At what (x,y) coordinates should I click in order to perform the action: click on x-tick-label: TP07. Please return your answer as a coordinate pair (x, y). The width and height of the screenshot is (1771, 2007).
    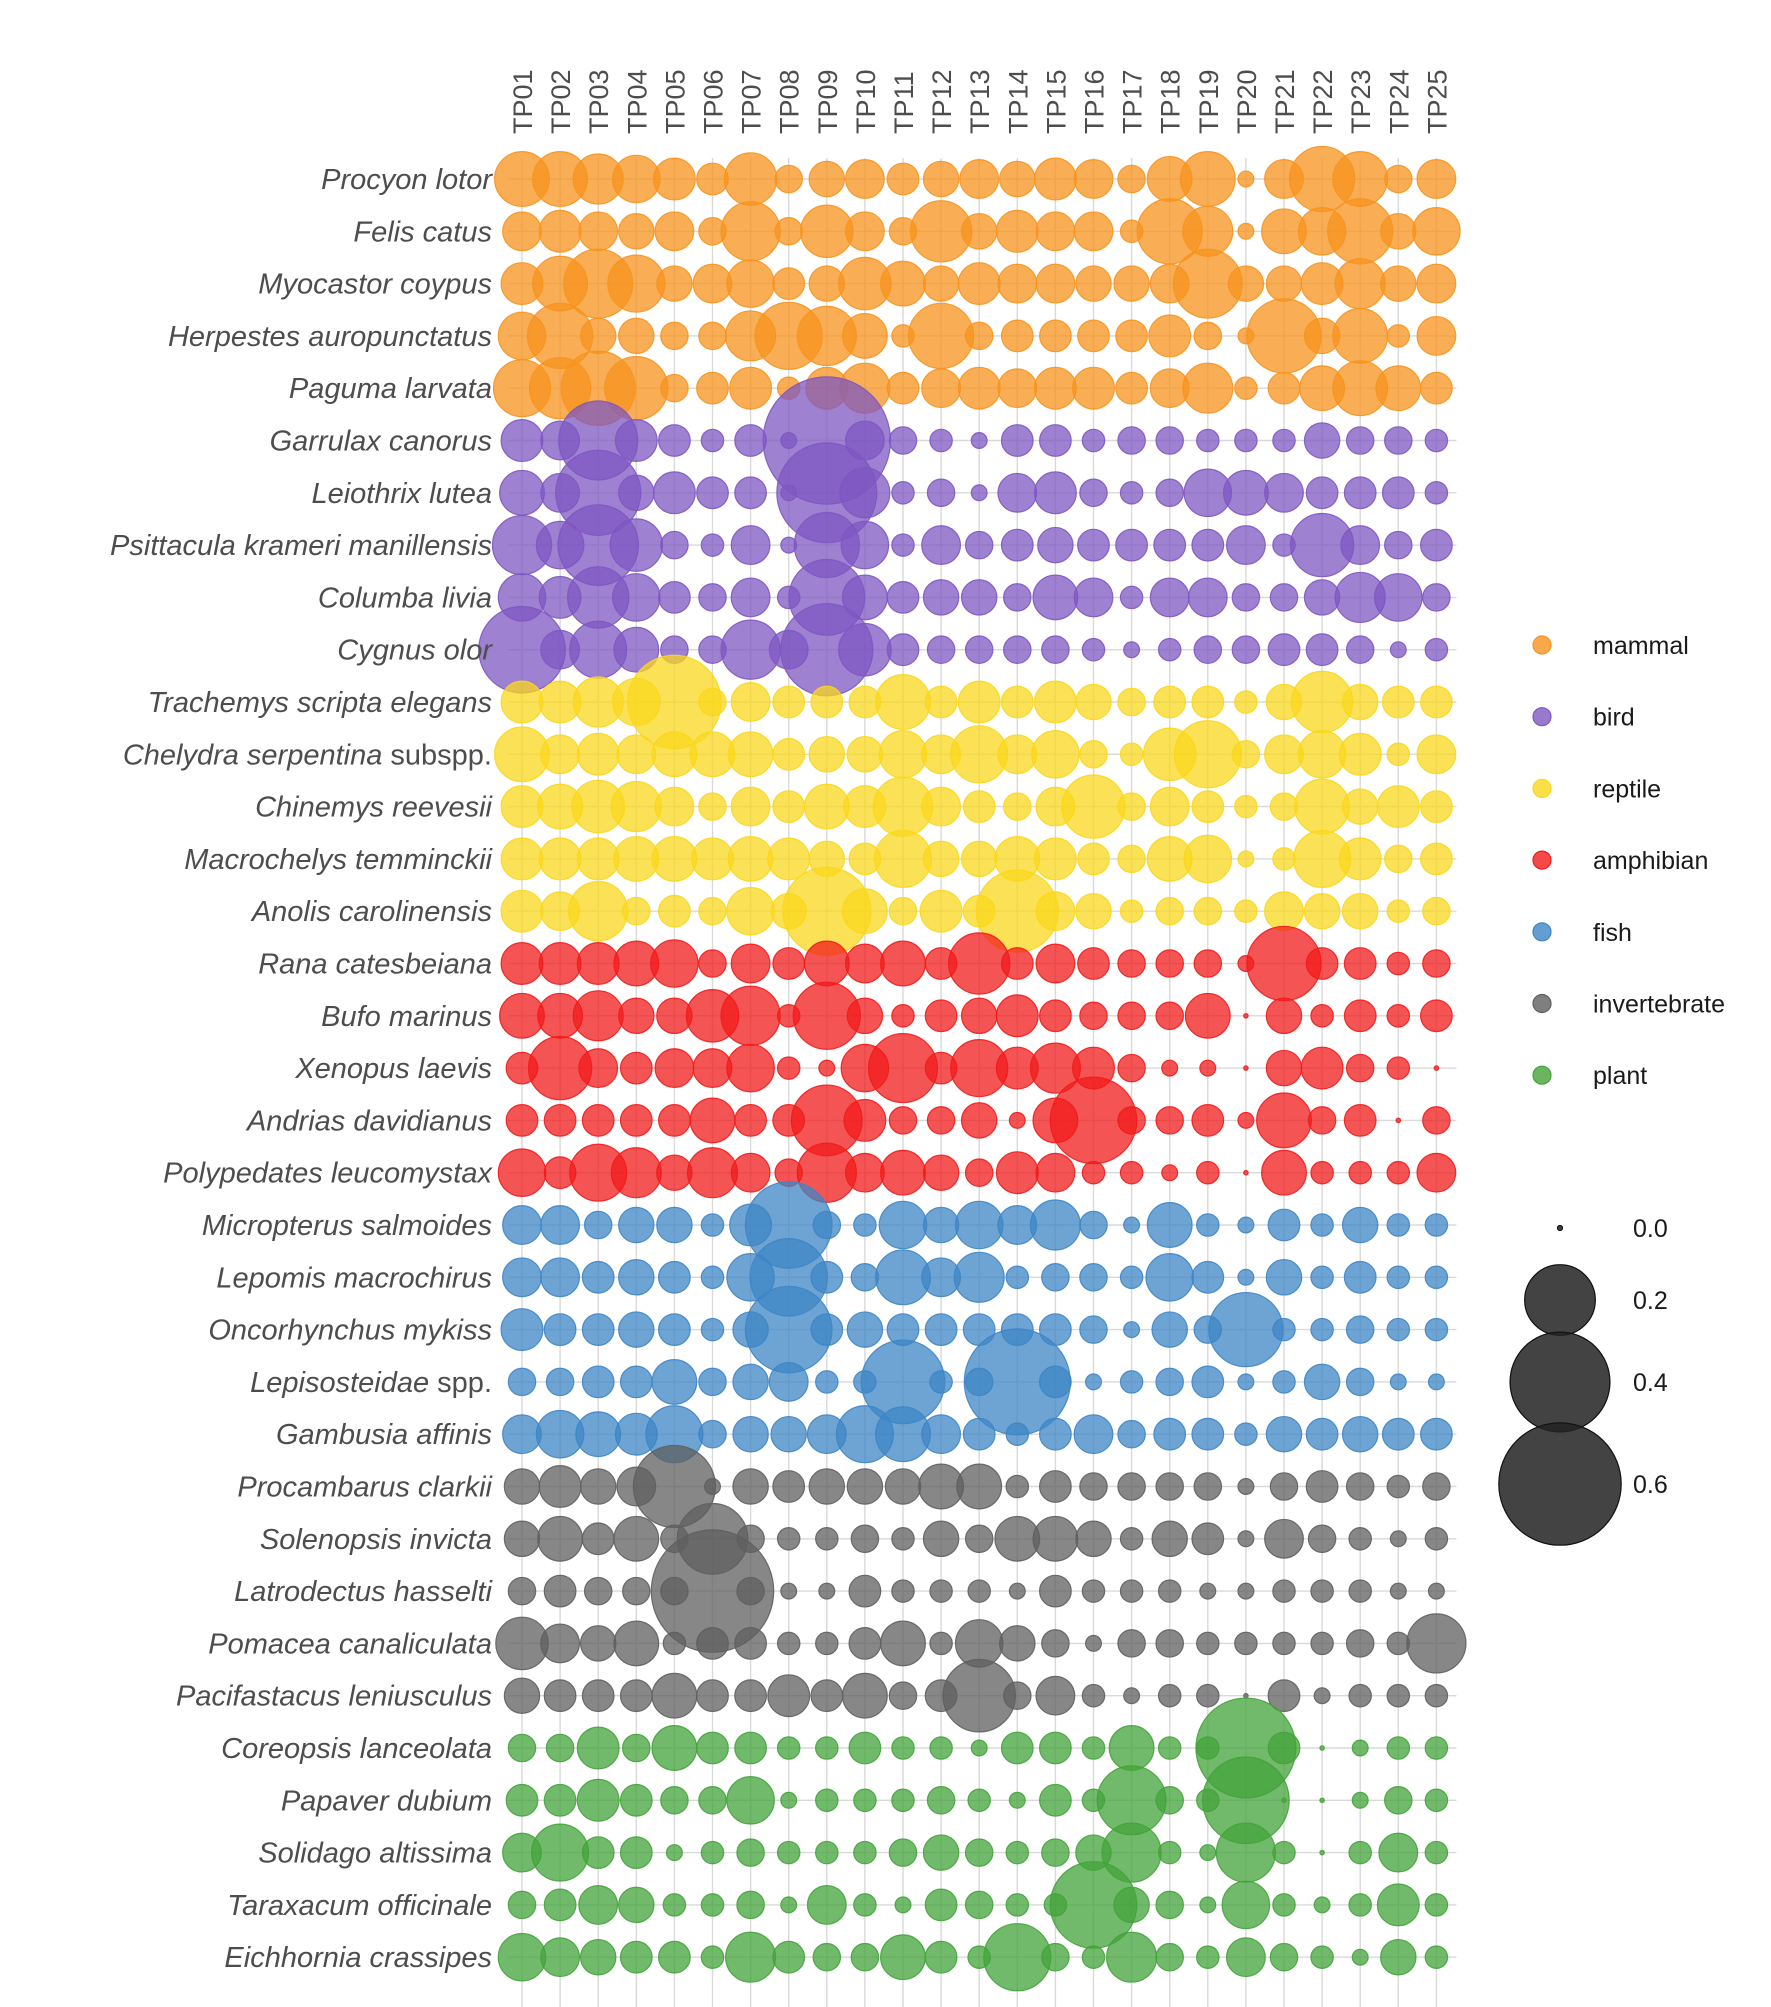
    Looking at the image, I should click on (752, 101).